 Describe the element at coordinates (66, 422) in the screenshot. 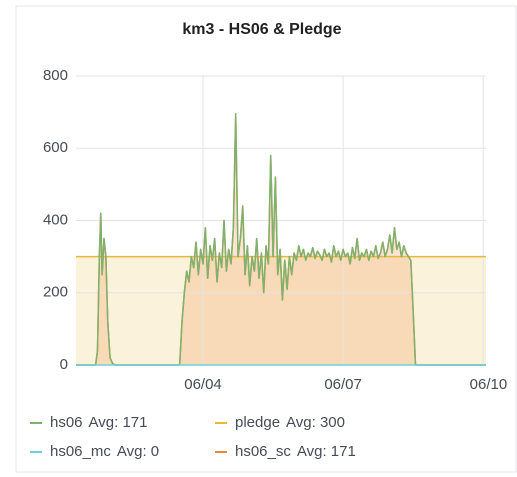

I see `legend-label: hs06` at that location.